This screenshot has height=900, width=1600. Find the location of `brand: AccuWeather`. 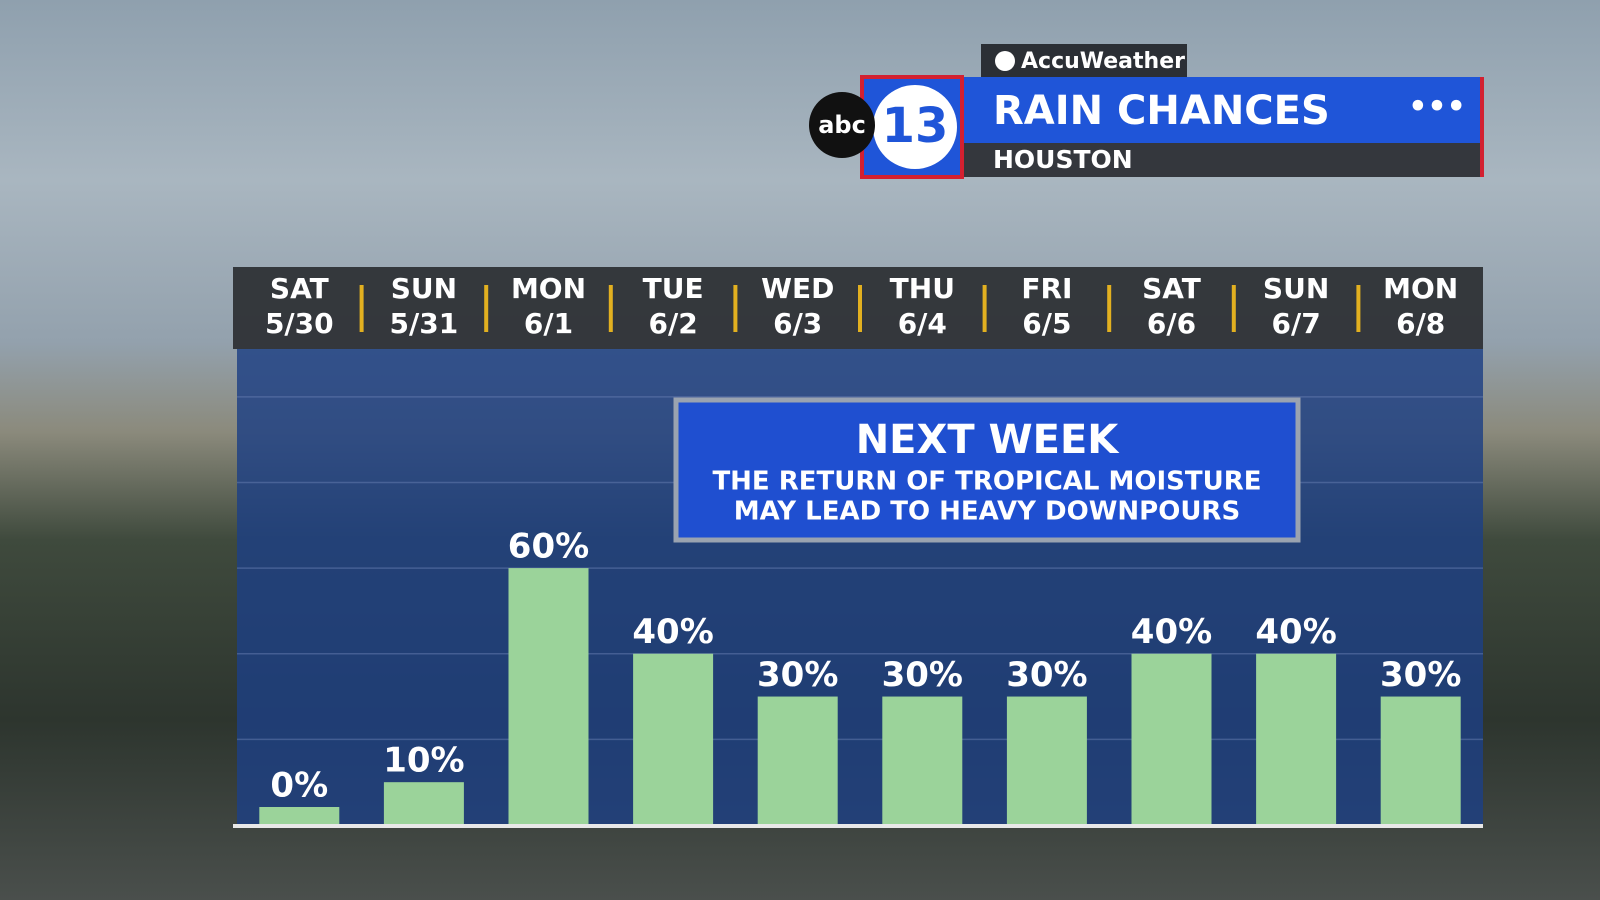

brand: AccuWeather is located at coordinates (1103, 61).